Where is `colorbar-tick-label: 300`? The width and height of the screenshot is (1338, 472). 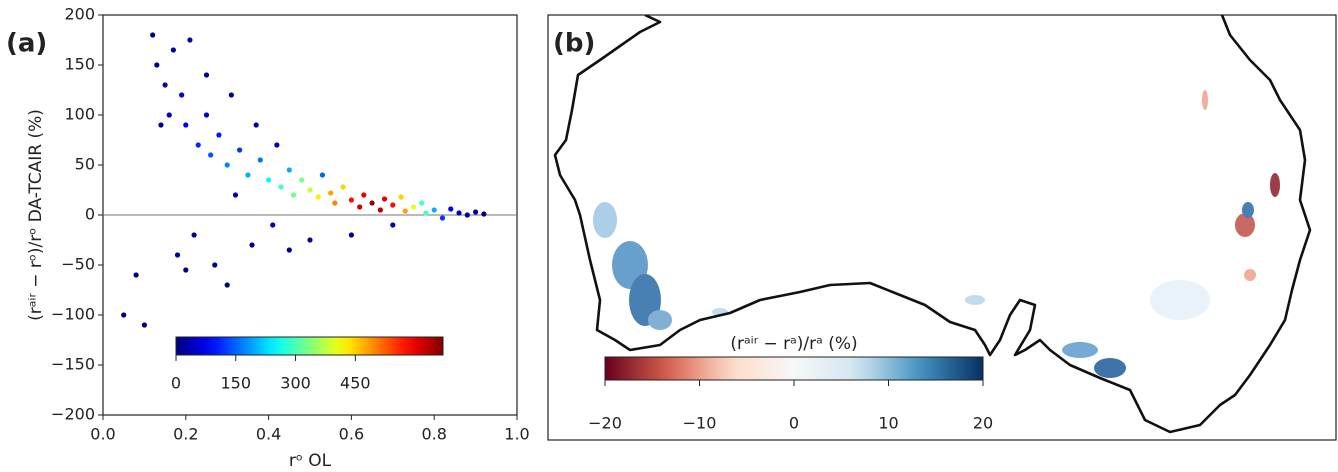
colorbar-tick-label: 300 is located at coordinates (295, 383).